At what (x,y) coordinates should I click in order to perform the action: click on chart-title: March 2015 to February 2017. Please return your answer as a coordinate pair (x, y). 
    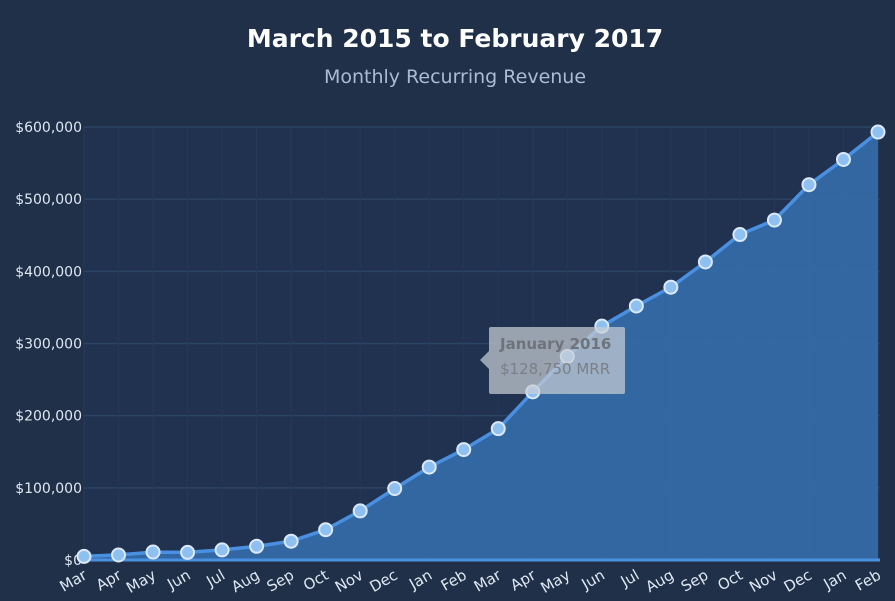
    Looking at the image, I should click on (455, 38).